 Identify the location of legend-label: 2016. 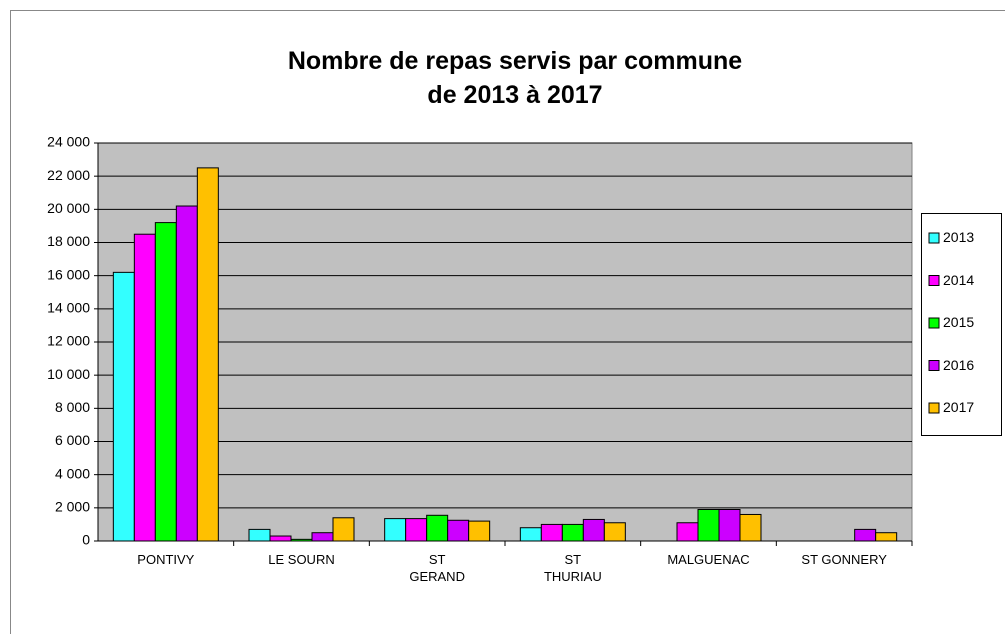
(959, 364).